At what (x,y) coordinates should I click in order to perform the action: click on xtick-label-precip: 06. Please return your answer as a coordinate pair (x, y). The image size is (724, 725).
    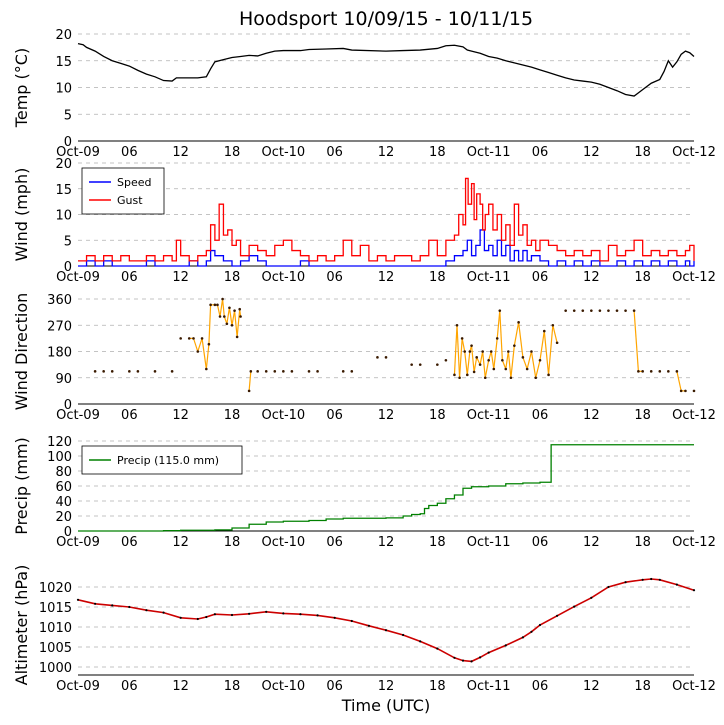
    Looking at the image, I should click on (334, 542).